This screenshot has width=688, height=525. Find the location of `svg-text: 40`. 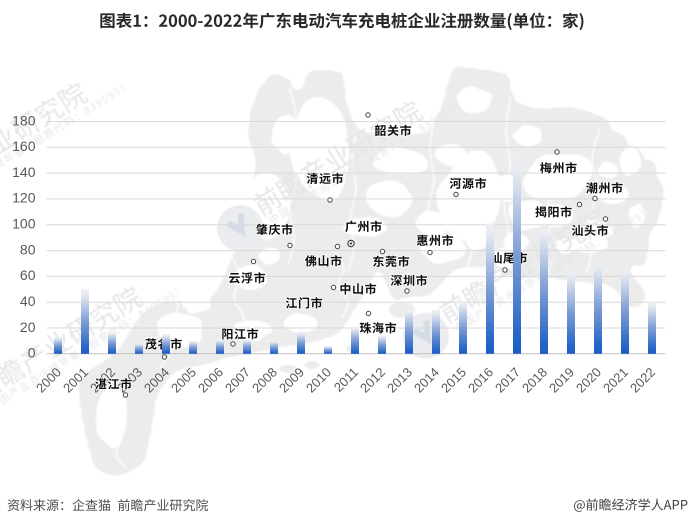

svg-text: 40 is located at coordinates (28, 301).